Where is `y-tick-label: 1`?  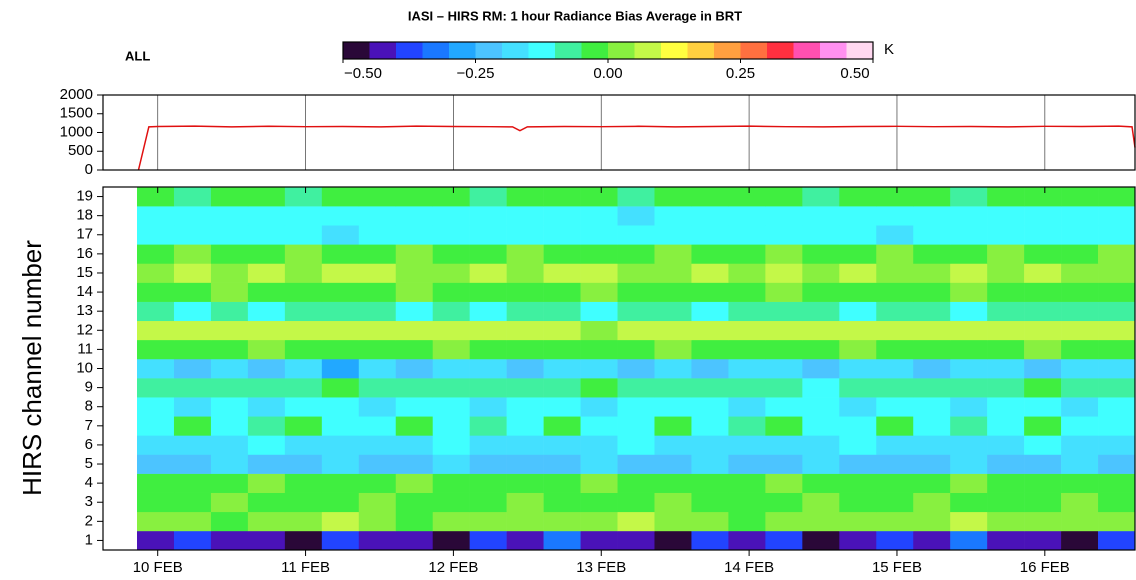 y-tick-label: 1 is located at coordinates (89, 539).